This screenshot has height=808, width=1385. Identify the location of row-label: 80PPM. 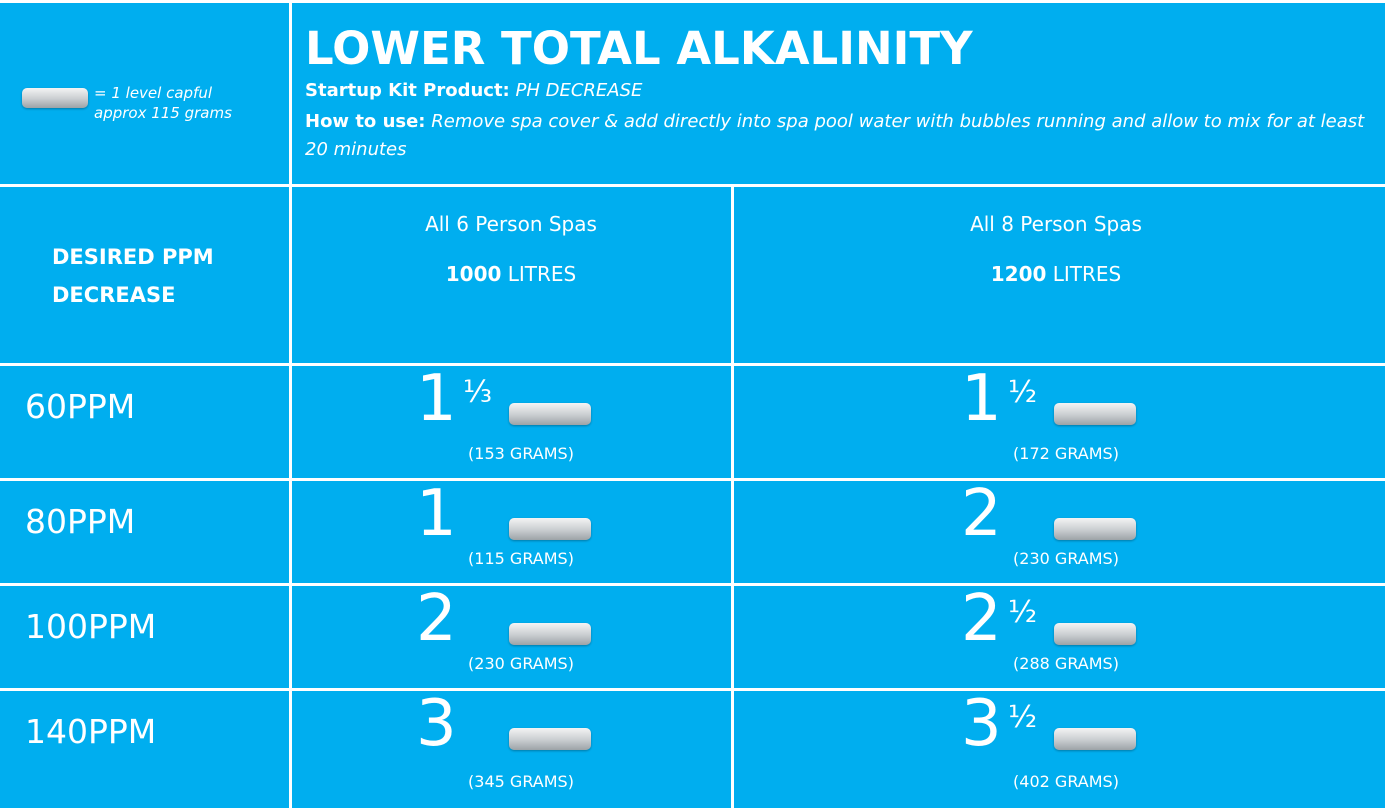
(80, 521).